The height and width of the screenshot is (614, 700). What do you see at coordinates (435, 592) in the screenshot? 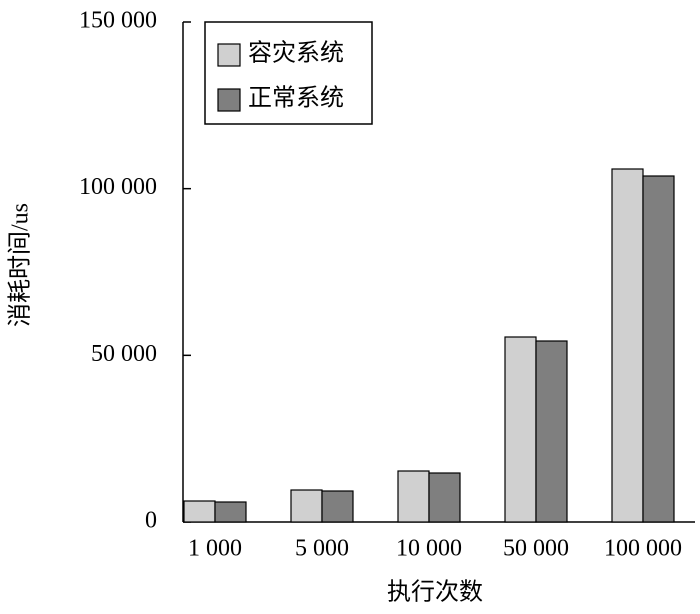
I see `x-axis-label: 执行次数` at bounding box center [435, 592].